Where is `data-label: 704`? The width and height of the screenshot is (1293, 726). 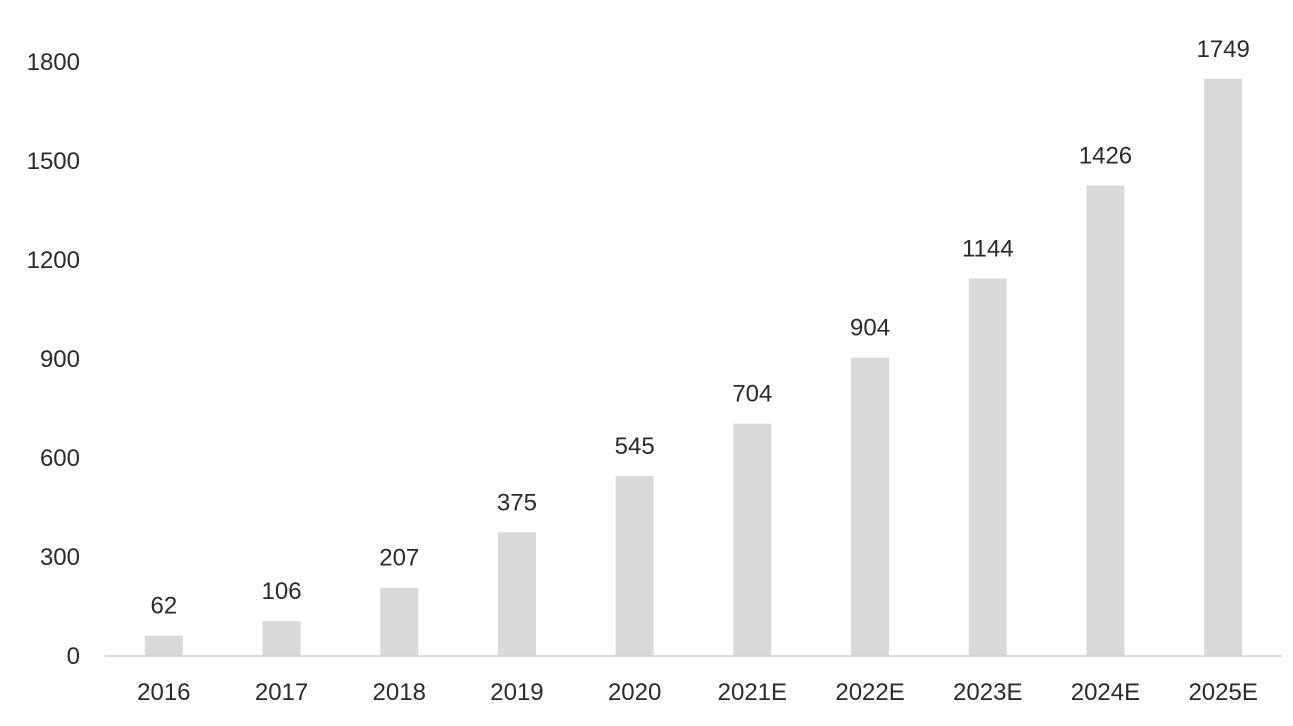 data-label: 704 is located at coordinates (752, 394).